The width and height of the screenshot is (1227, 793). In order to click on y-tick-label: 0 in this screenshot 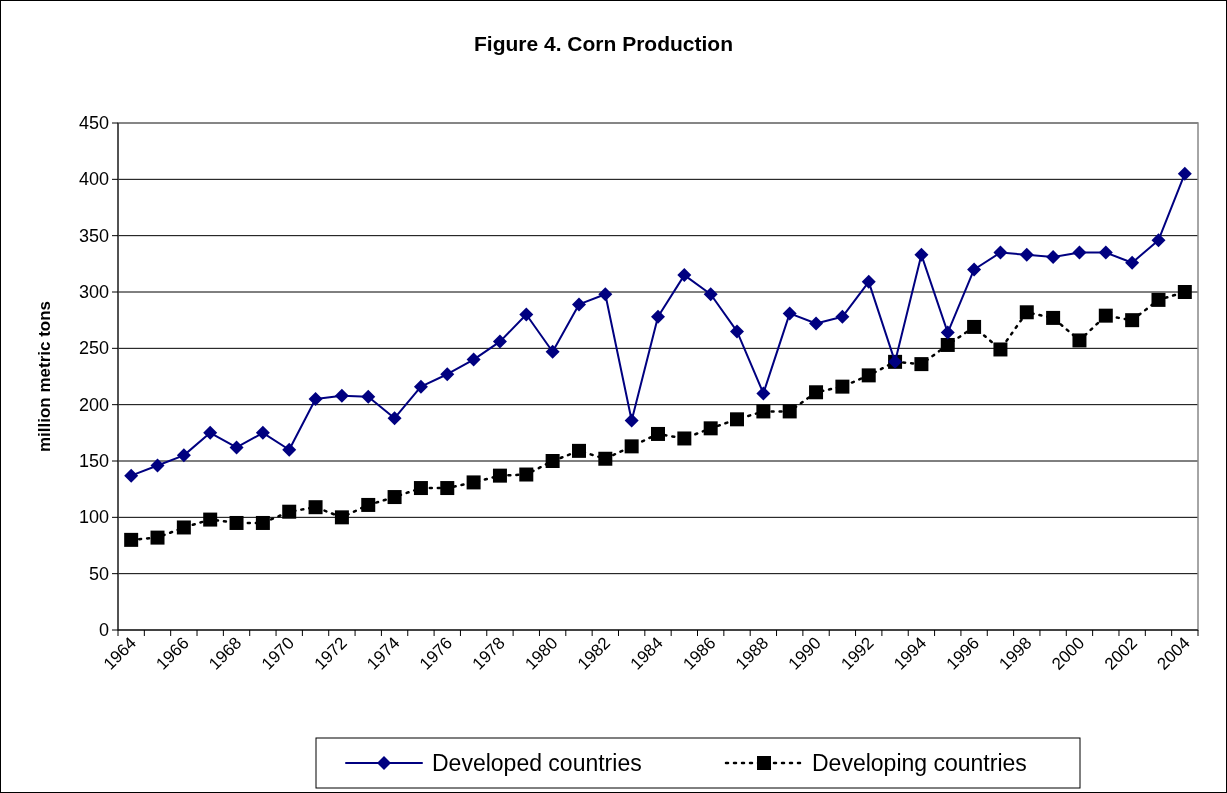, I will do `click(103, 630)`.